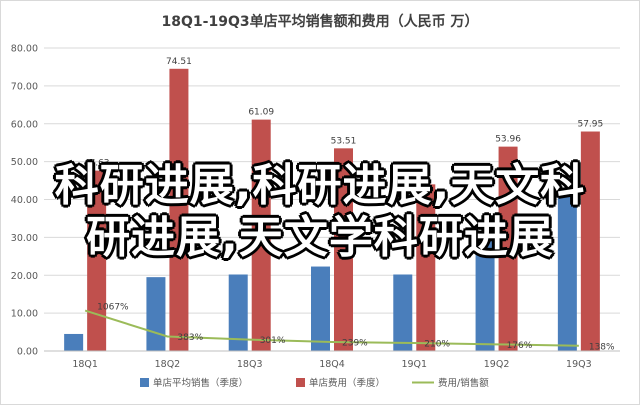  I want to click on line-value-label: 1067%, so click(113, 308).